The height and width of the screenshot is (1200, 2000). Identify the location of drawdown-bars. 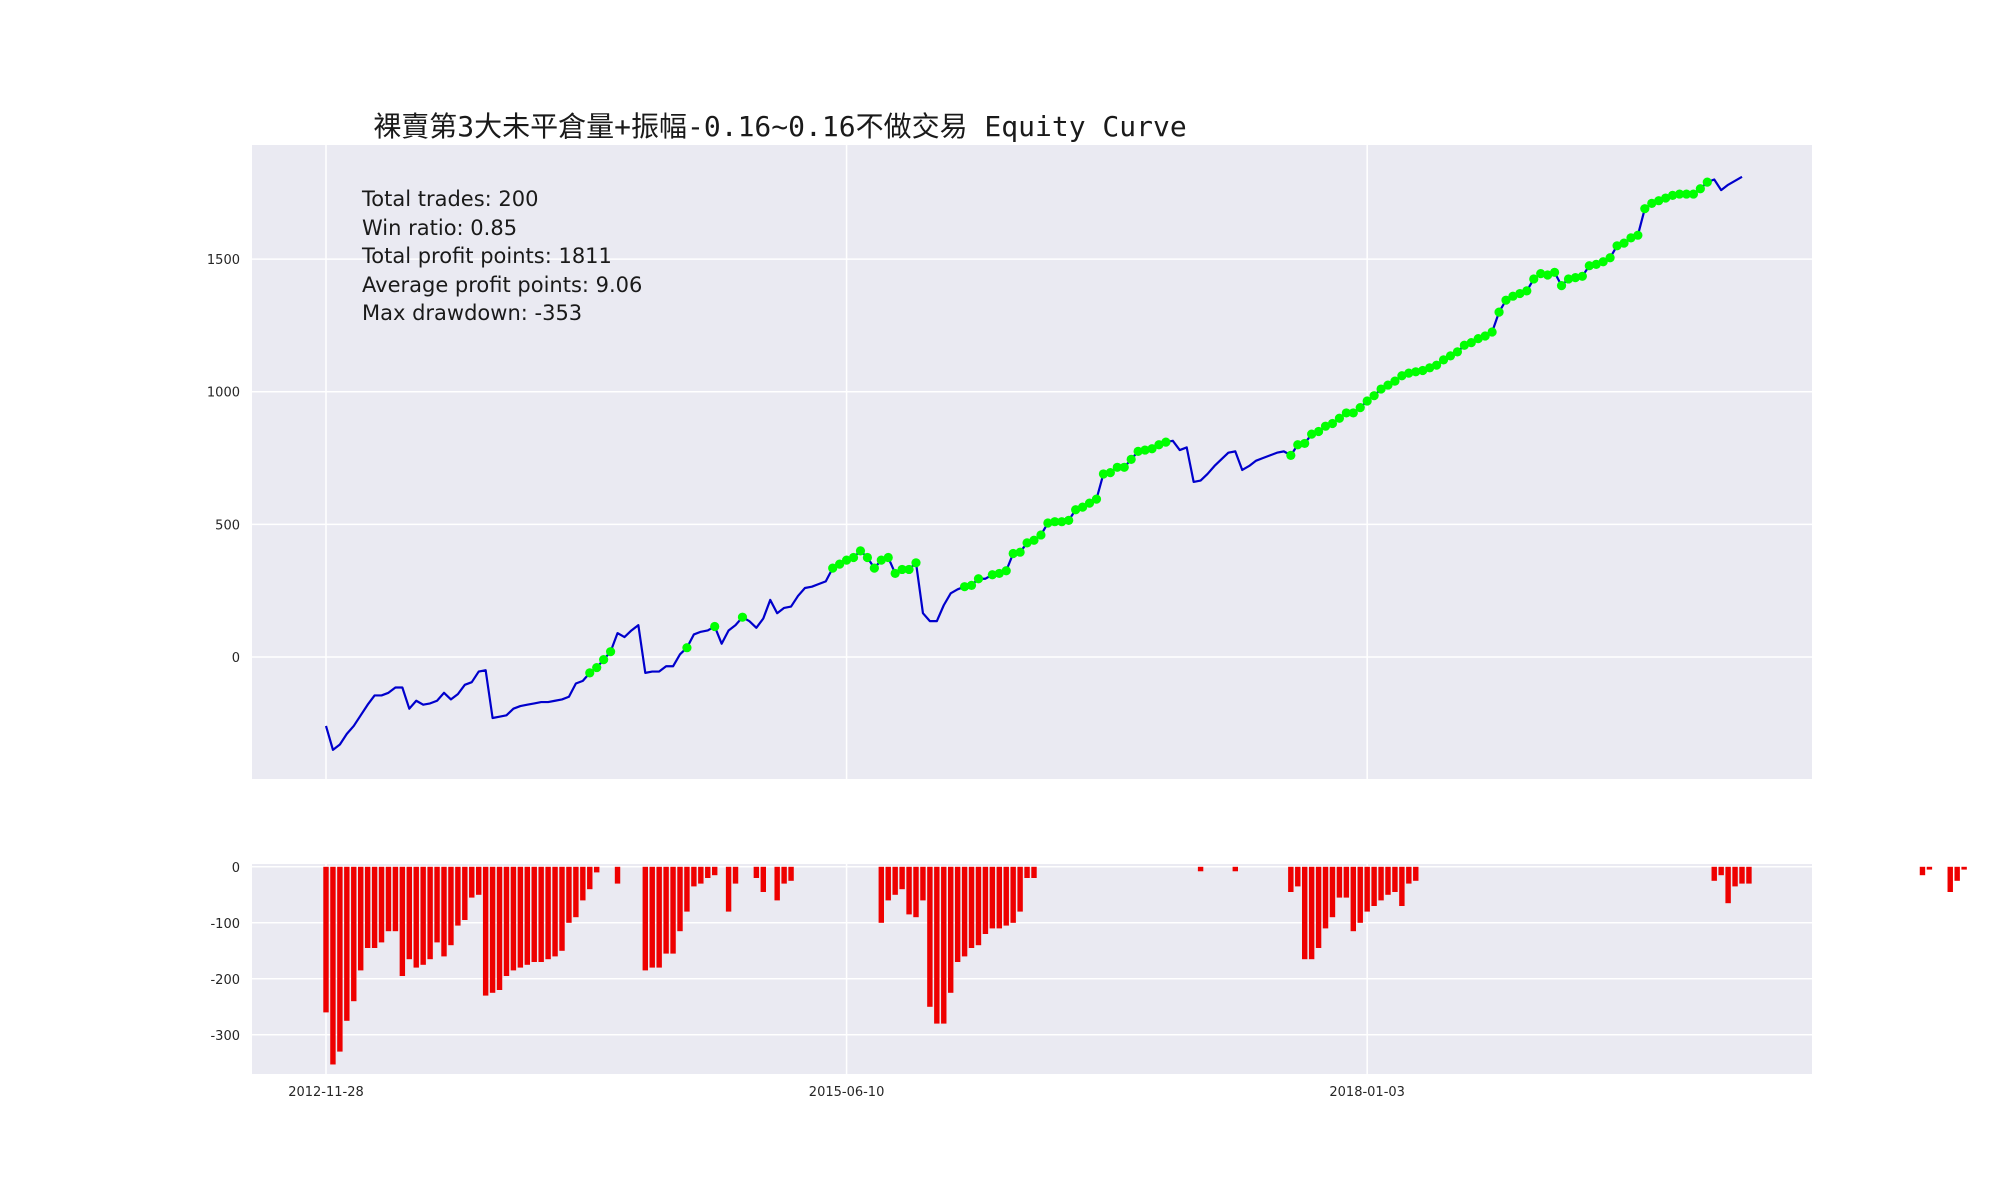
(1145, 965).